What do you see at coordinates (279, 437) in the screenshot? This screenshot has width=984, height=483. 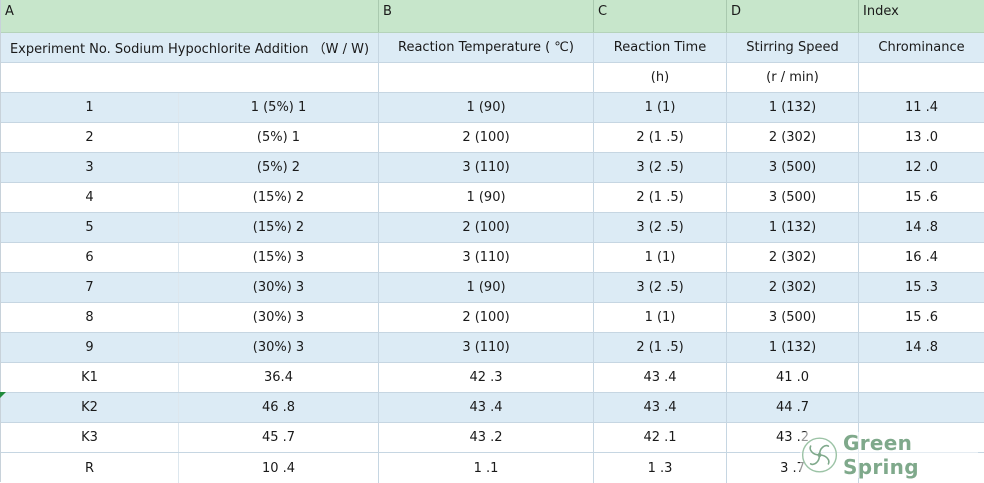 I see `summary-a: 45 .7` at bounding box center [279, 437].